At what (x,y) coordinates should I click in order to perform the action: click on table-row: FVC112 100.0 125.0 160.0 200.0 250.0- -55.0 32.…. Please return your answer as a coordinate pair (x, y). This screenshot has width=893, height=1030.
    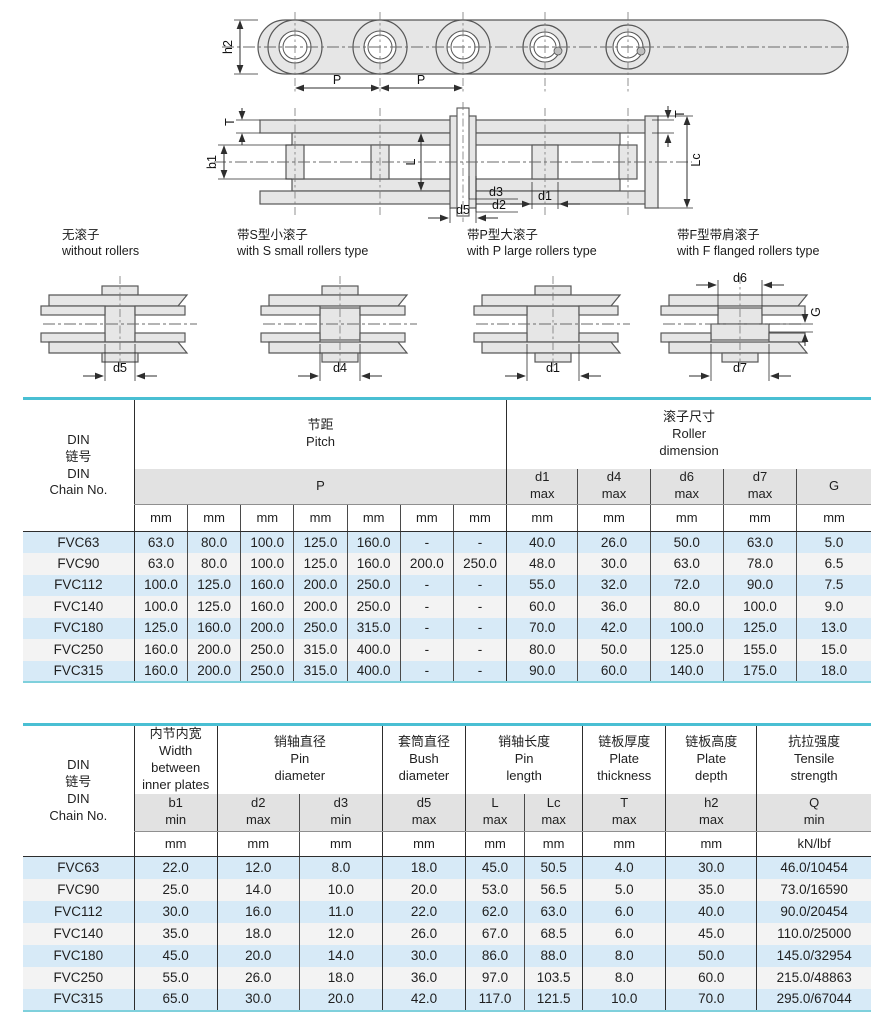
    Looking at the image, I should click on (447, 585).